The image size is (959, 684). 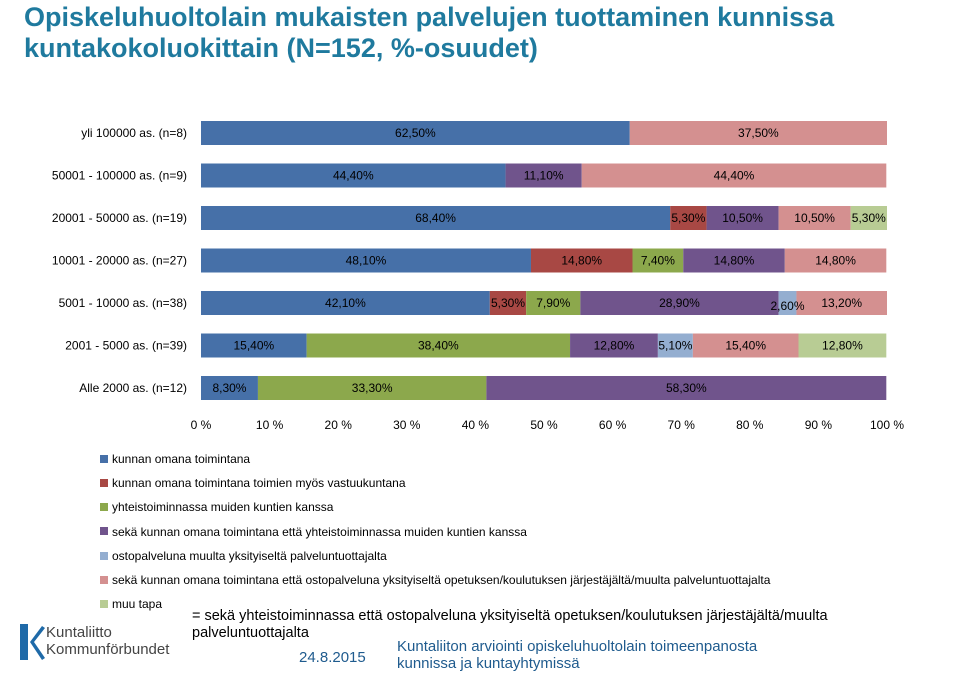 I want to click on data-label: 68,40%, so click(x=435, y=218).